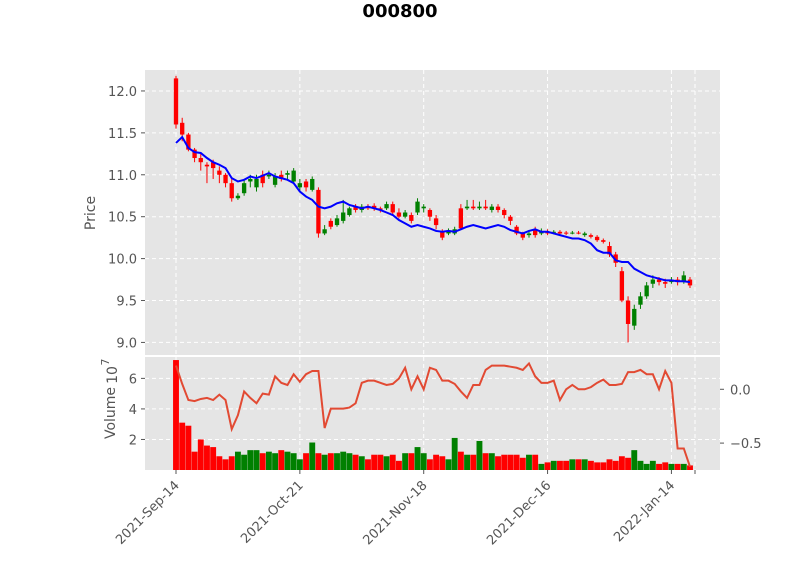 The height and width of the screenshot is (579, 800). Describe the element at coordinates (111, 413) in the screenshot. I see `volume-ylabel: Volume` at that location.